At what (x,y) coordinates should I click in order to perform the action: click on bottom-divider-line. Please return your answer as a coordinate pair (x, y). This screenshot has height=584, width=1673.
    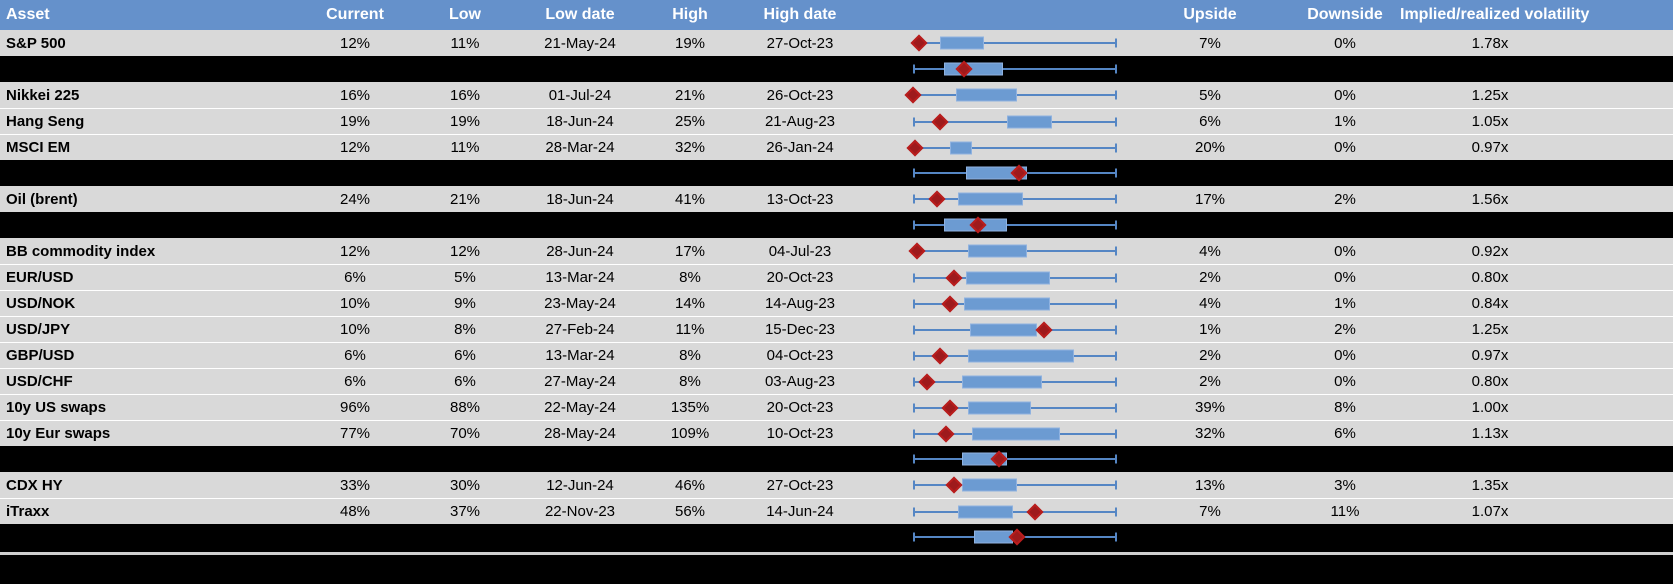
    Looking at the image, I should click on (836, 553).